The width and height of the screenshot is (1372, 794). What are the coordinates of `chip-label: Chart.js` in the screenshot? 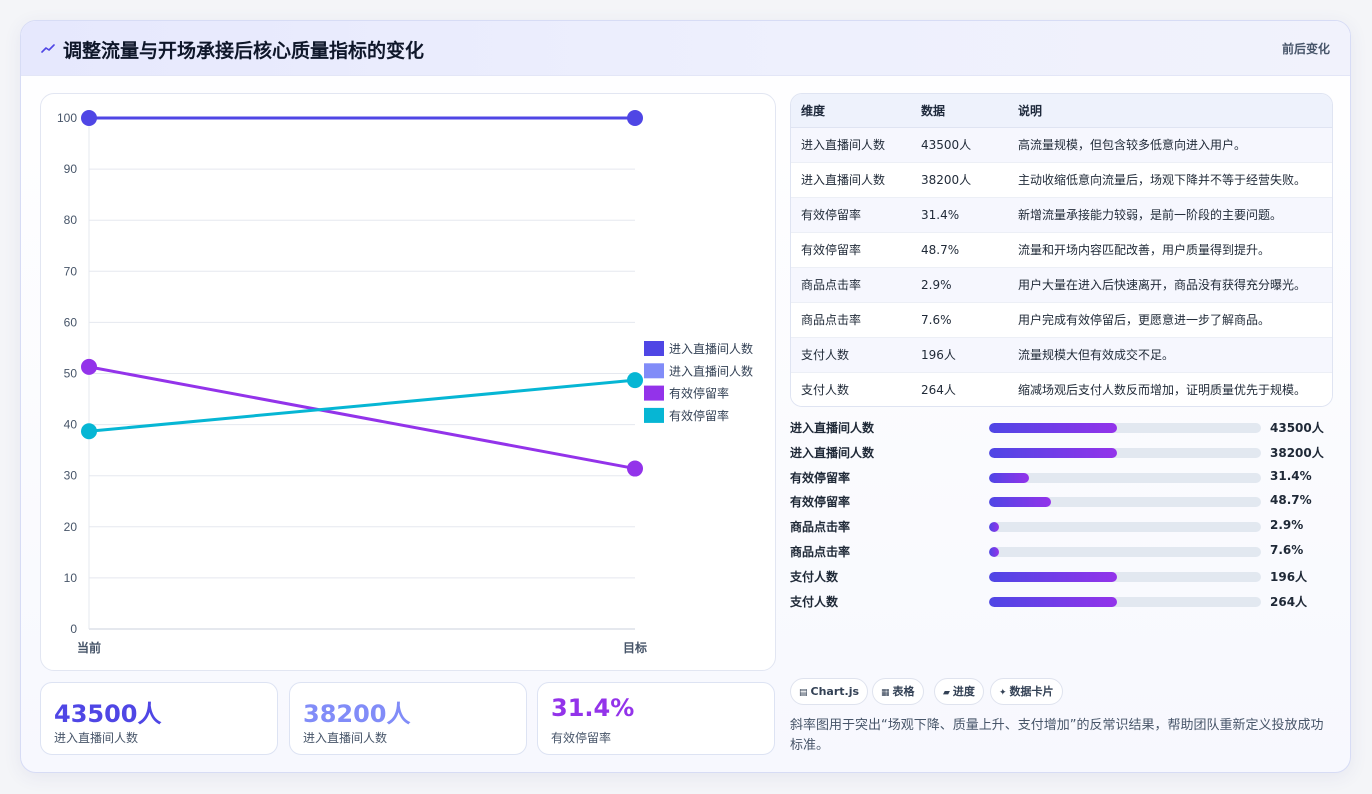 It's located at (835, 691).